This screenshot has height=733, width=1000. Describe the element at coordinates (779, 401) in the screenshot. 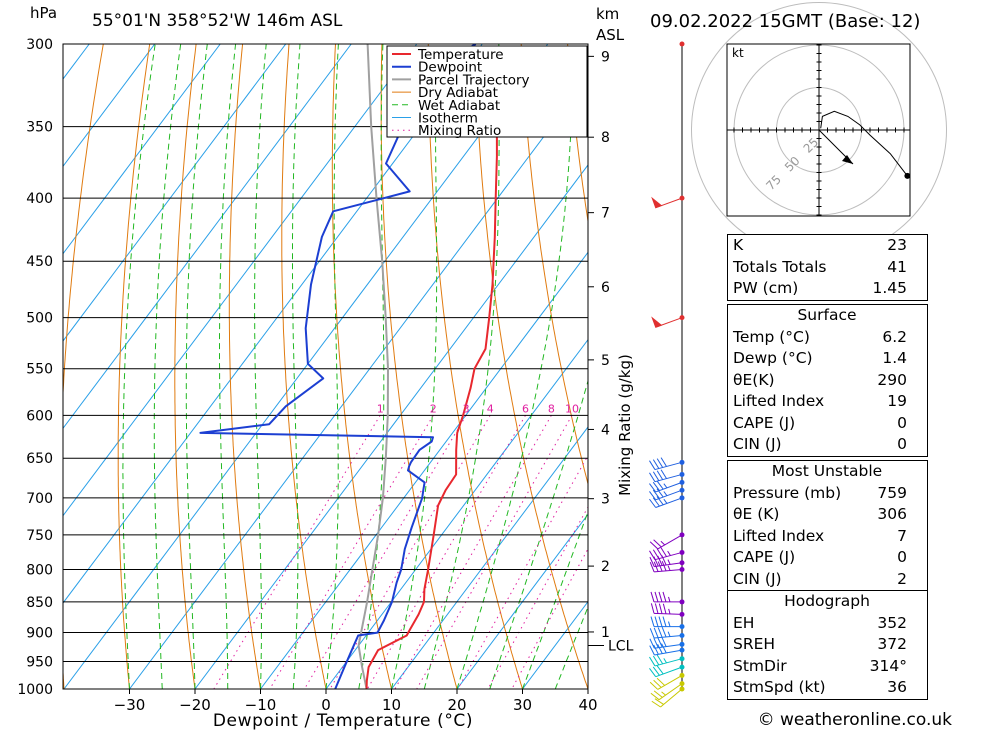

I see `surface-label: Lifted Index` at that location.